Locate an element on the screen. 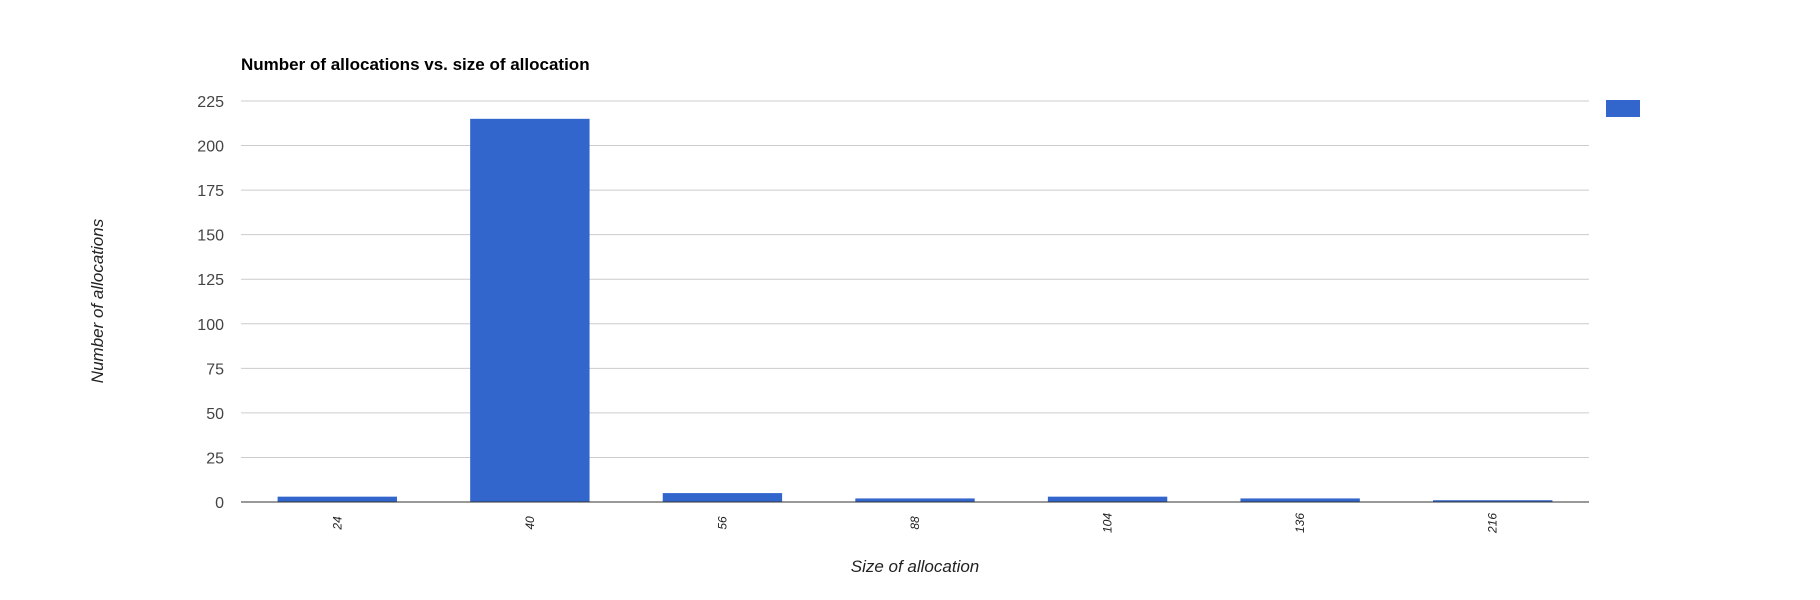 The width and height of the screenshot is (1820, 600). legend-swatch is located at coordinates (1623, 108).